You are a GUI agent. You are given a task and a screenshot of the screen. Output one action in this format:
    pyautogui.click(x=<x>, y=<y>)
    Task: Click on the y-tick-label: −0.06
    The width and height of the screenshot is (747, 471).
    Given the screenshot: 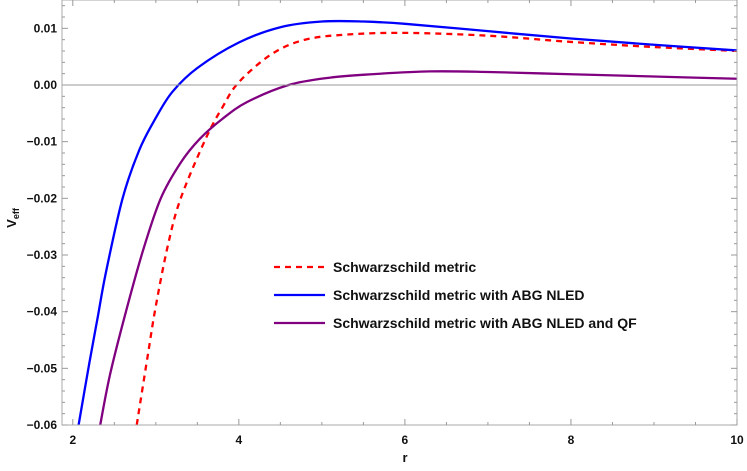 What is the action you would take?
    pyautogui.click(x=42, y=425)
    